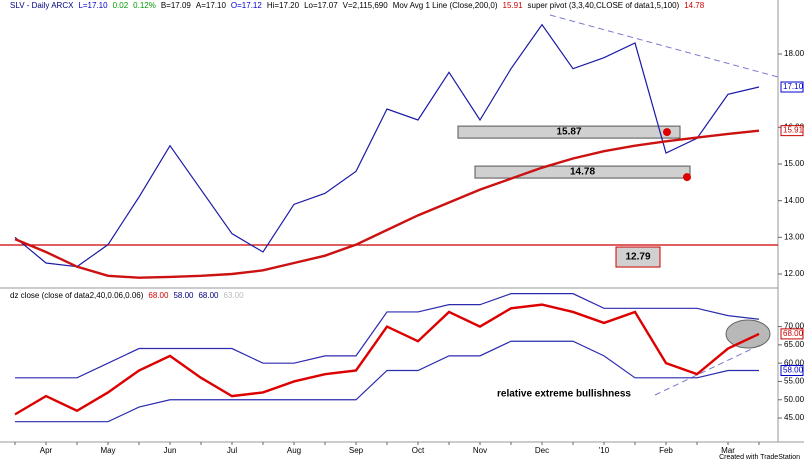  I want to click on header-text: Lo=17.07, so click(321, 5).